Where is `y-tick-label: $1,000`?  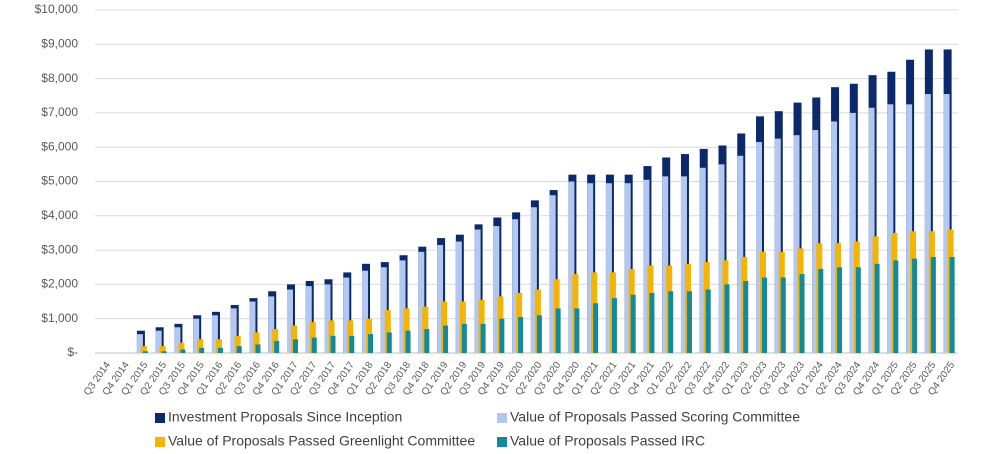
y-tick-label: $1,000 is located at coordinates (59, 318).